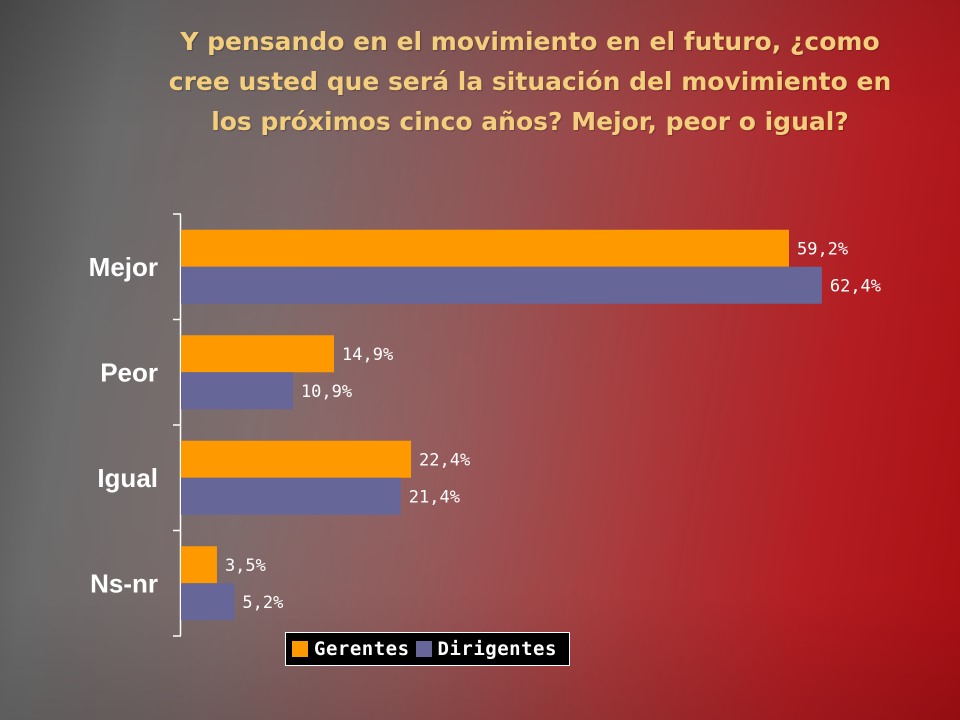 This screenshot has height=720, width=960. What do you see at coordinates (262, 603) in the screenshot?
I see `data-label: 5,2%` at bounding box center [262, 603].